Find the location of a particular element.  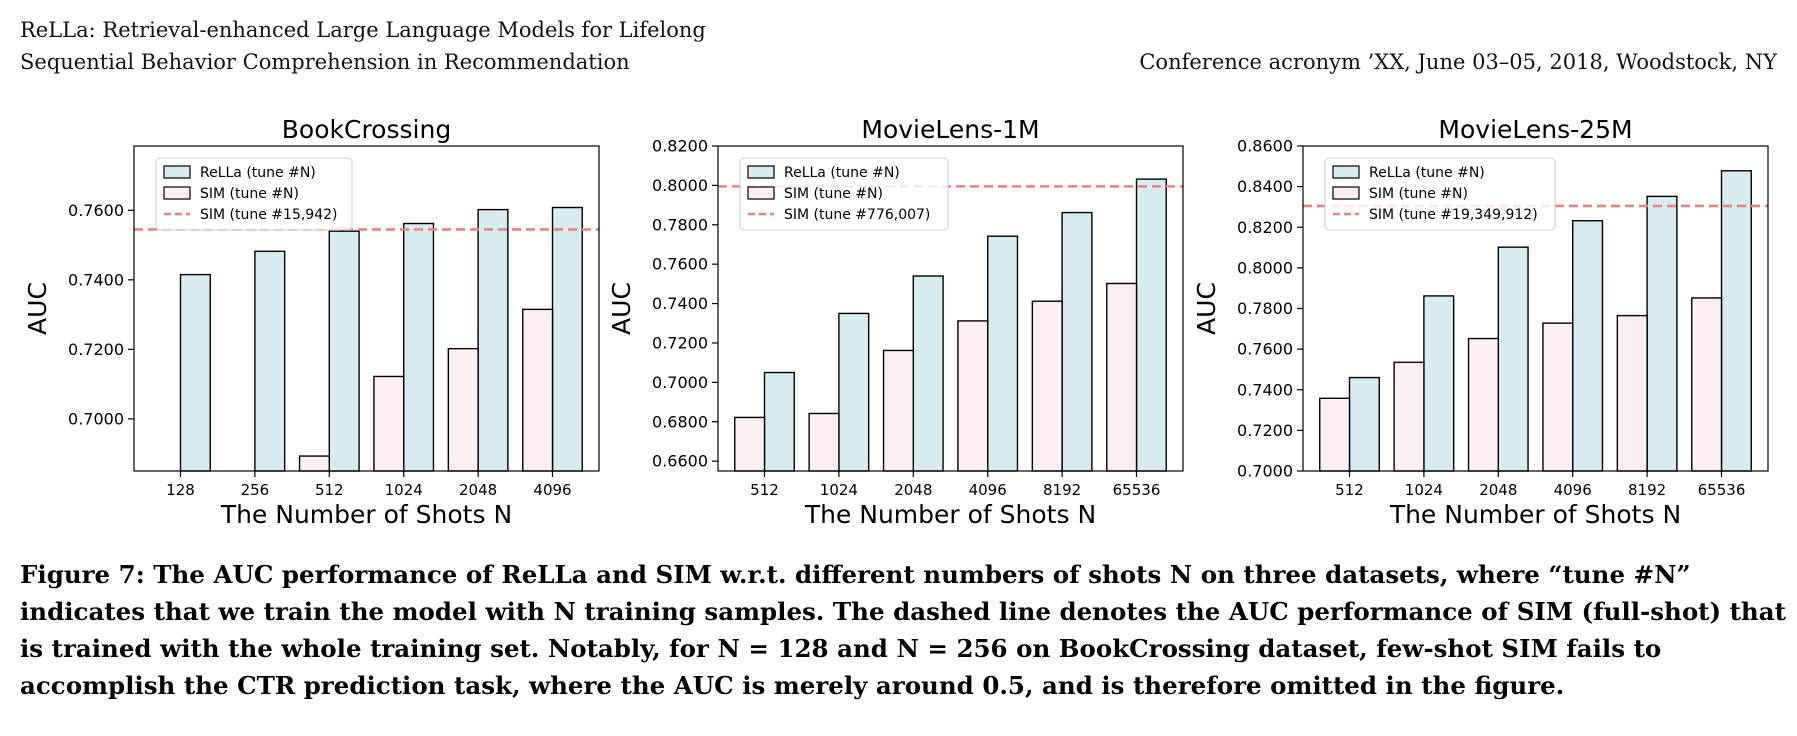

x-tick-label: 256 is located at coordinates (255, 490).